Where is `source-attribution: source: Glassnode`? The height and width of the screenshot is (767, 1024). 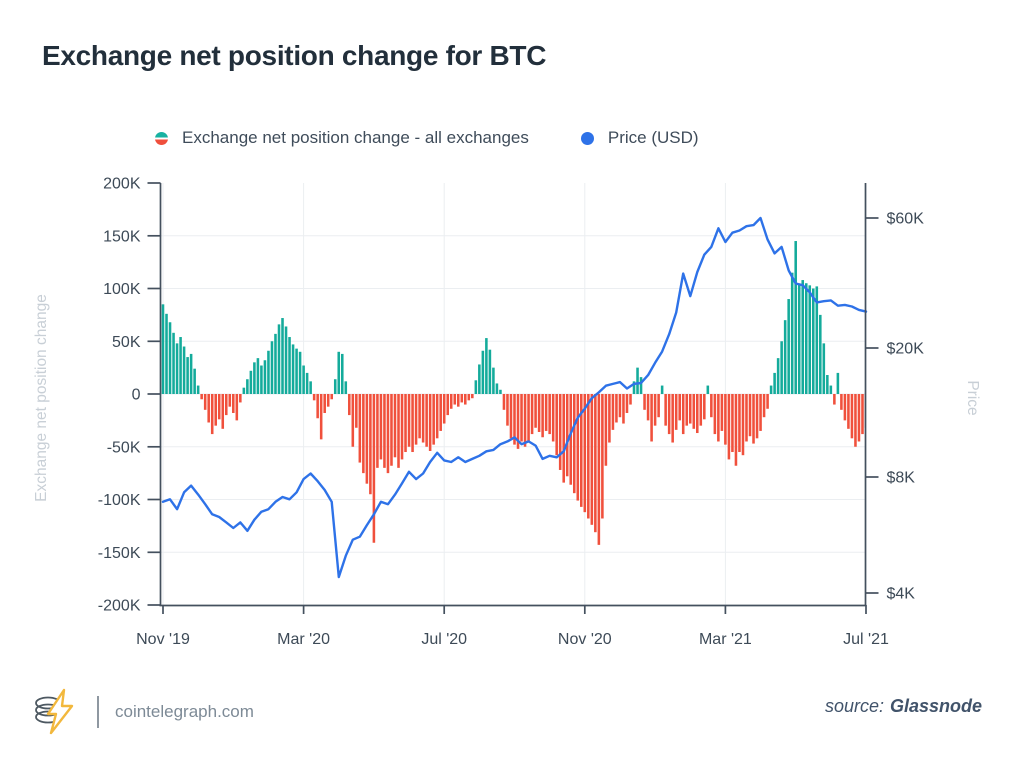
source-attribution: source: Glassnode is located at coordinates (903, 706).